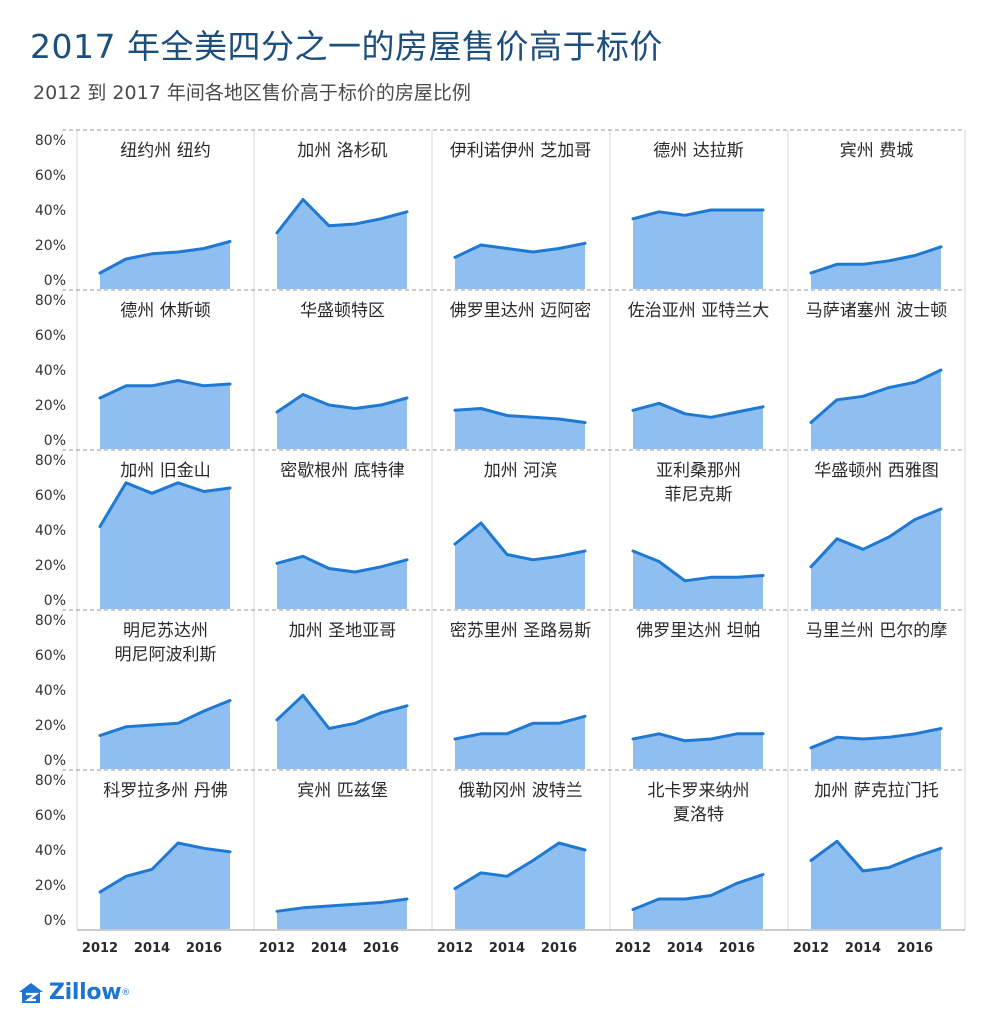  Describe the element at coordinates (165, 151) in the screenshot. I see `panel-title: 纽约州 纽约` at that location.